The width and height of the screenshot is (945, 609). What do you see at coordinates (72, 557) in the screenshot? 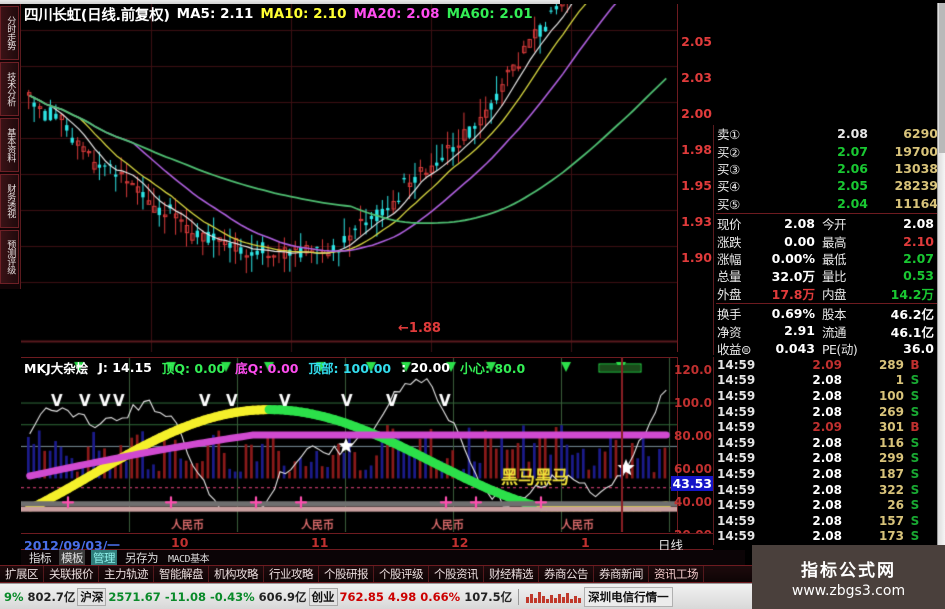
I see `indicator-toolbar-item: 模板` at bounding box center [72, 557].